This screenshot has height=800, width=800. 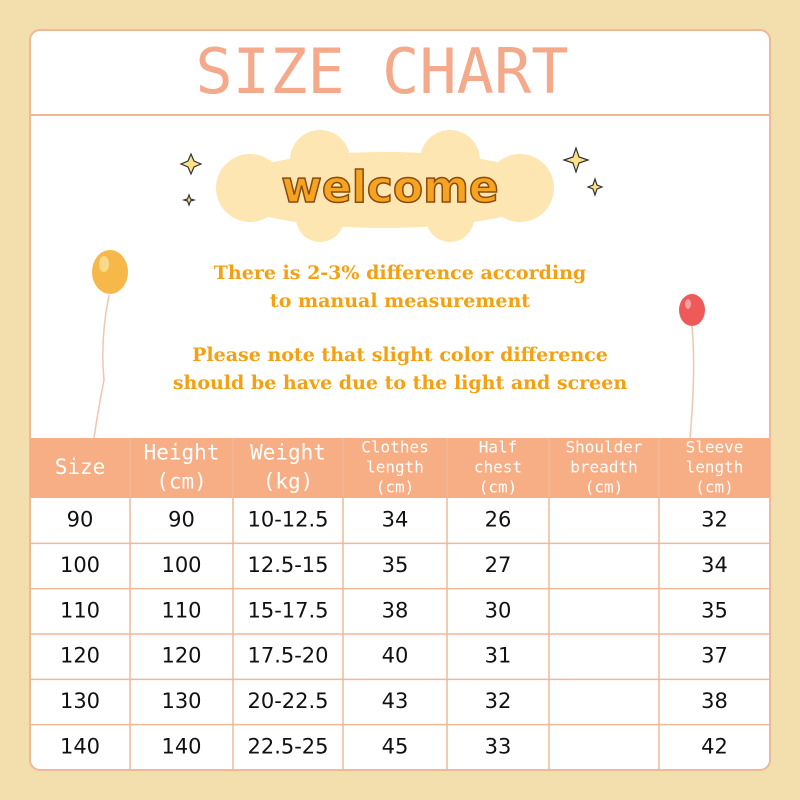 I want to click on table-cell: 27, so click(x=498, y=565).